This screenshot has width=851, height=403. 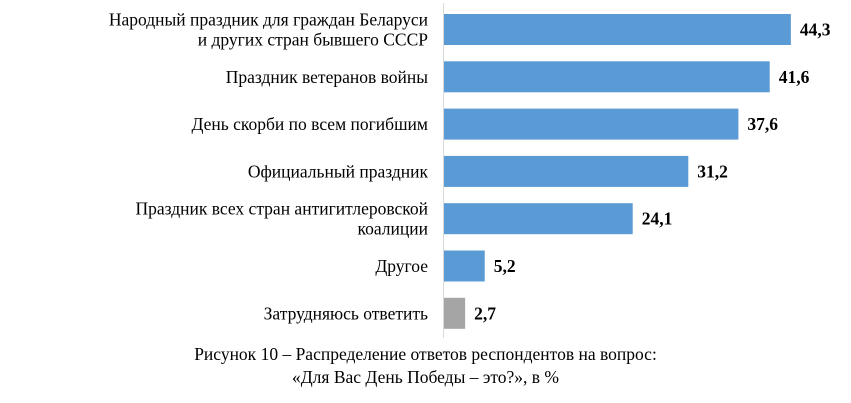 What do you see at coordinates (485, 313) in the screenshot?
I see `data-label-7: 2,7` at bounding box center [485, 313].